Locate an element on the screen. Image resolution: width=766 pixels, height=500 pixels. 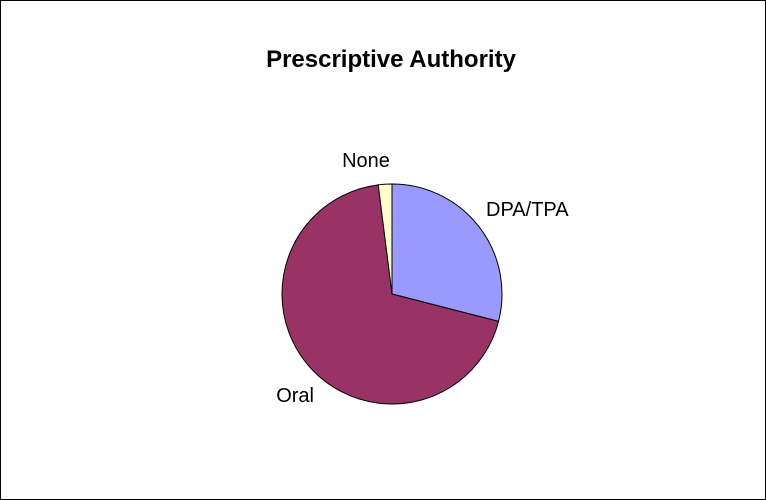
slice-label-none: None is located at coordinates (366, 161).